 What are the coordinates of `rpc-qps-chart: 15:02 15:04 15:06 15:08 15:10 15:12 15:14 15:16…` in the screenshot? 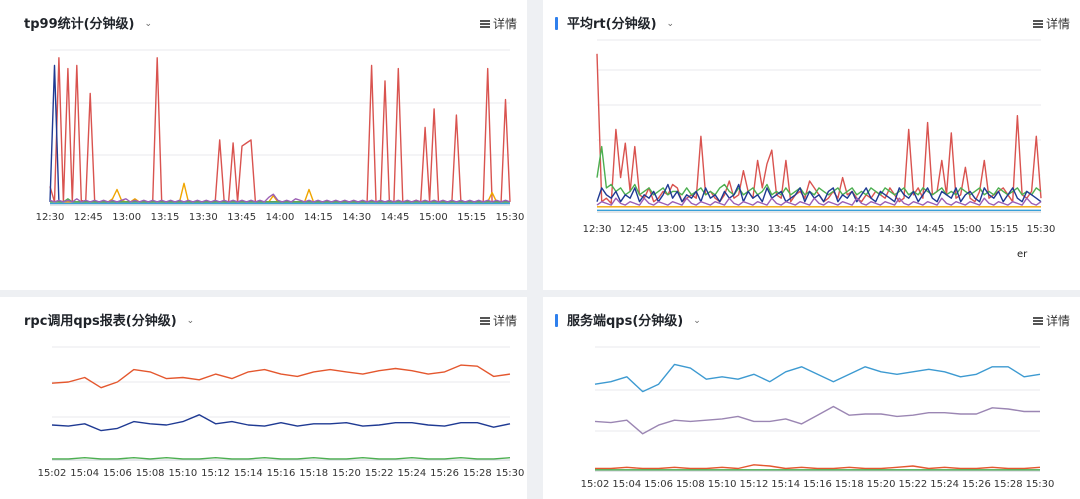 It's located at (281, 412).